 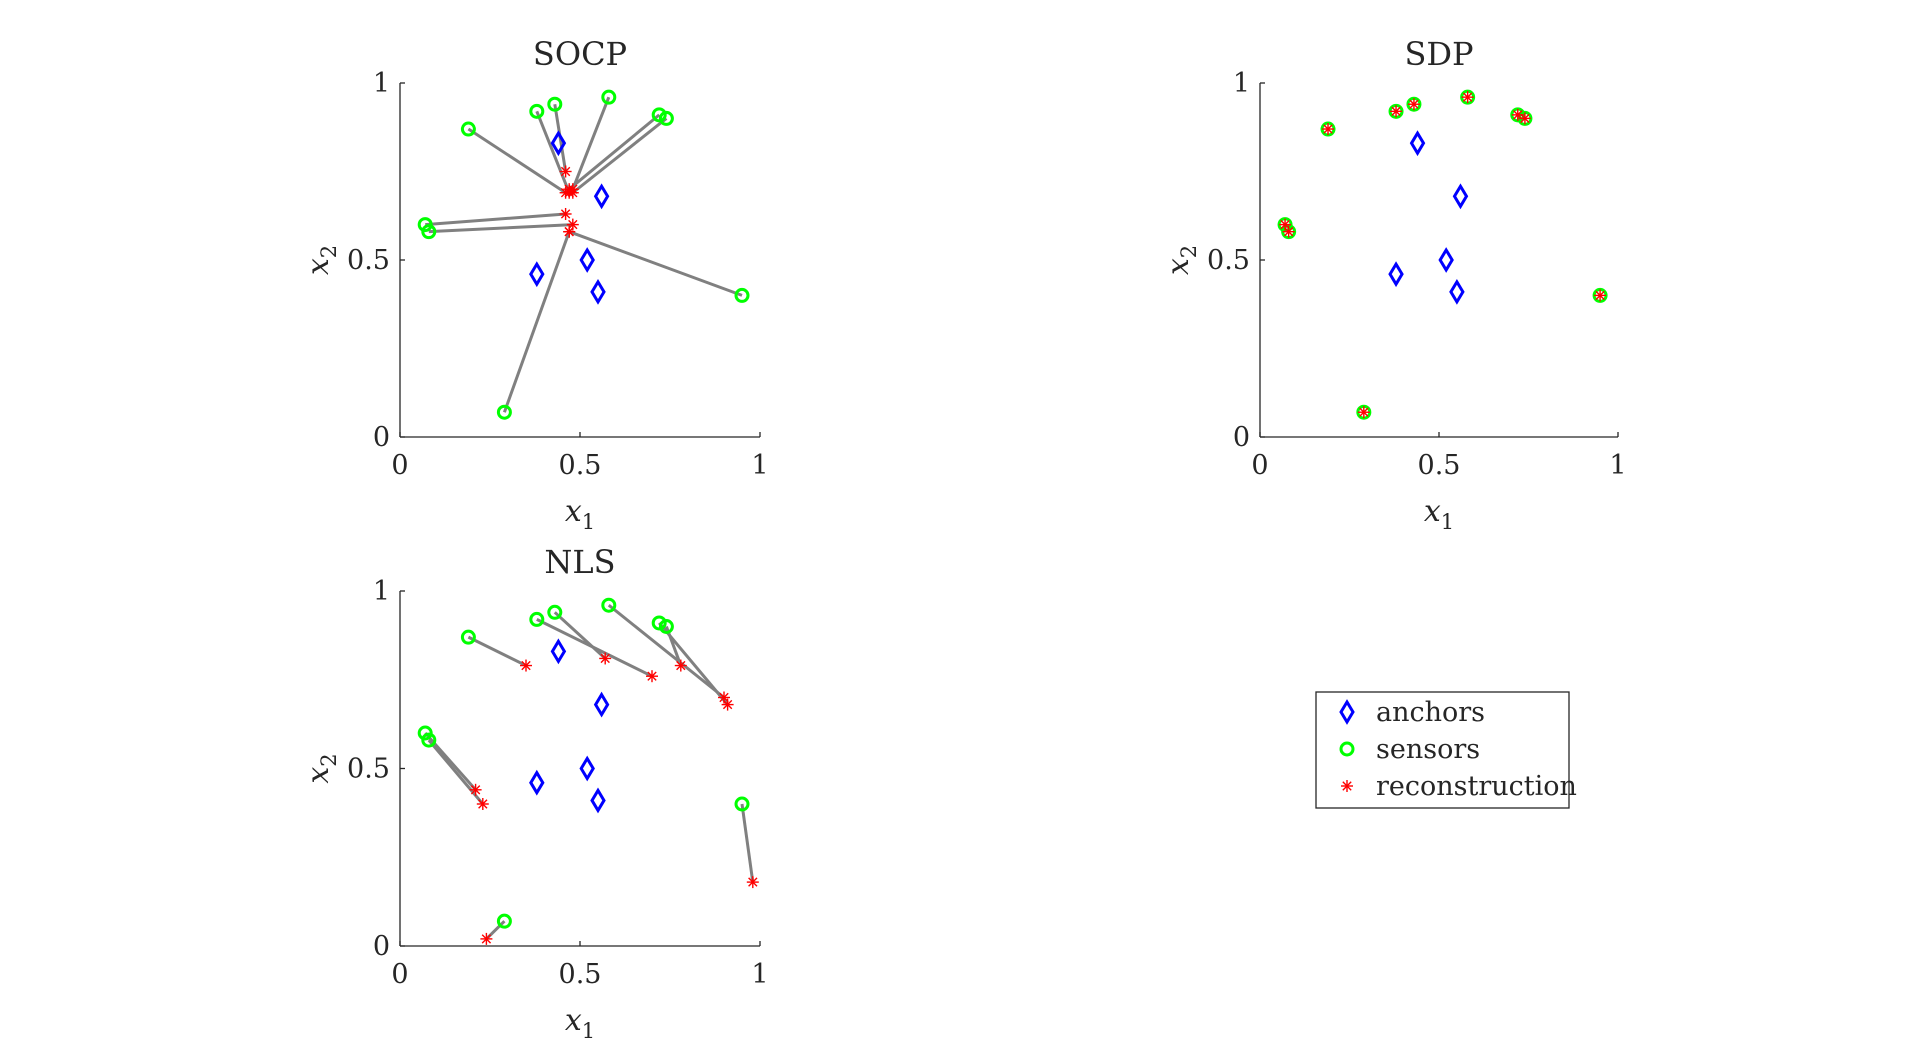 What do you see at coordinates (1476, 786) in the screenshot?
I see `legend-reconstruction-label: reconstruction` at bounding box center [1476, 786].